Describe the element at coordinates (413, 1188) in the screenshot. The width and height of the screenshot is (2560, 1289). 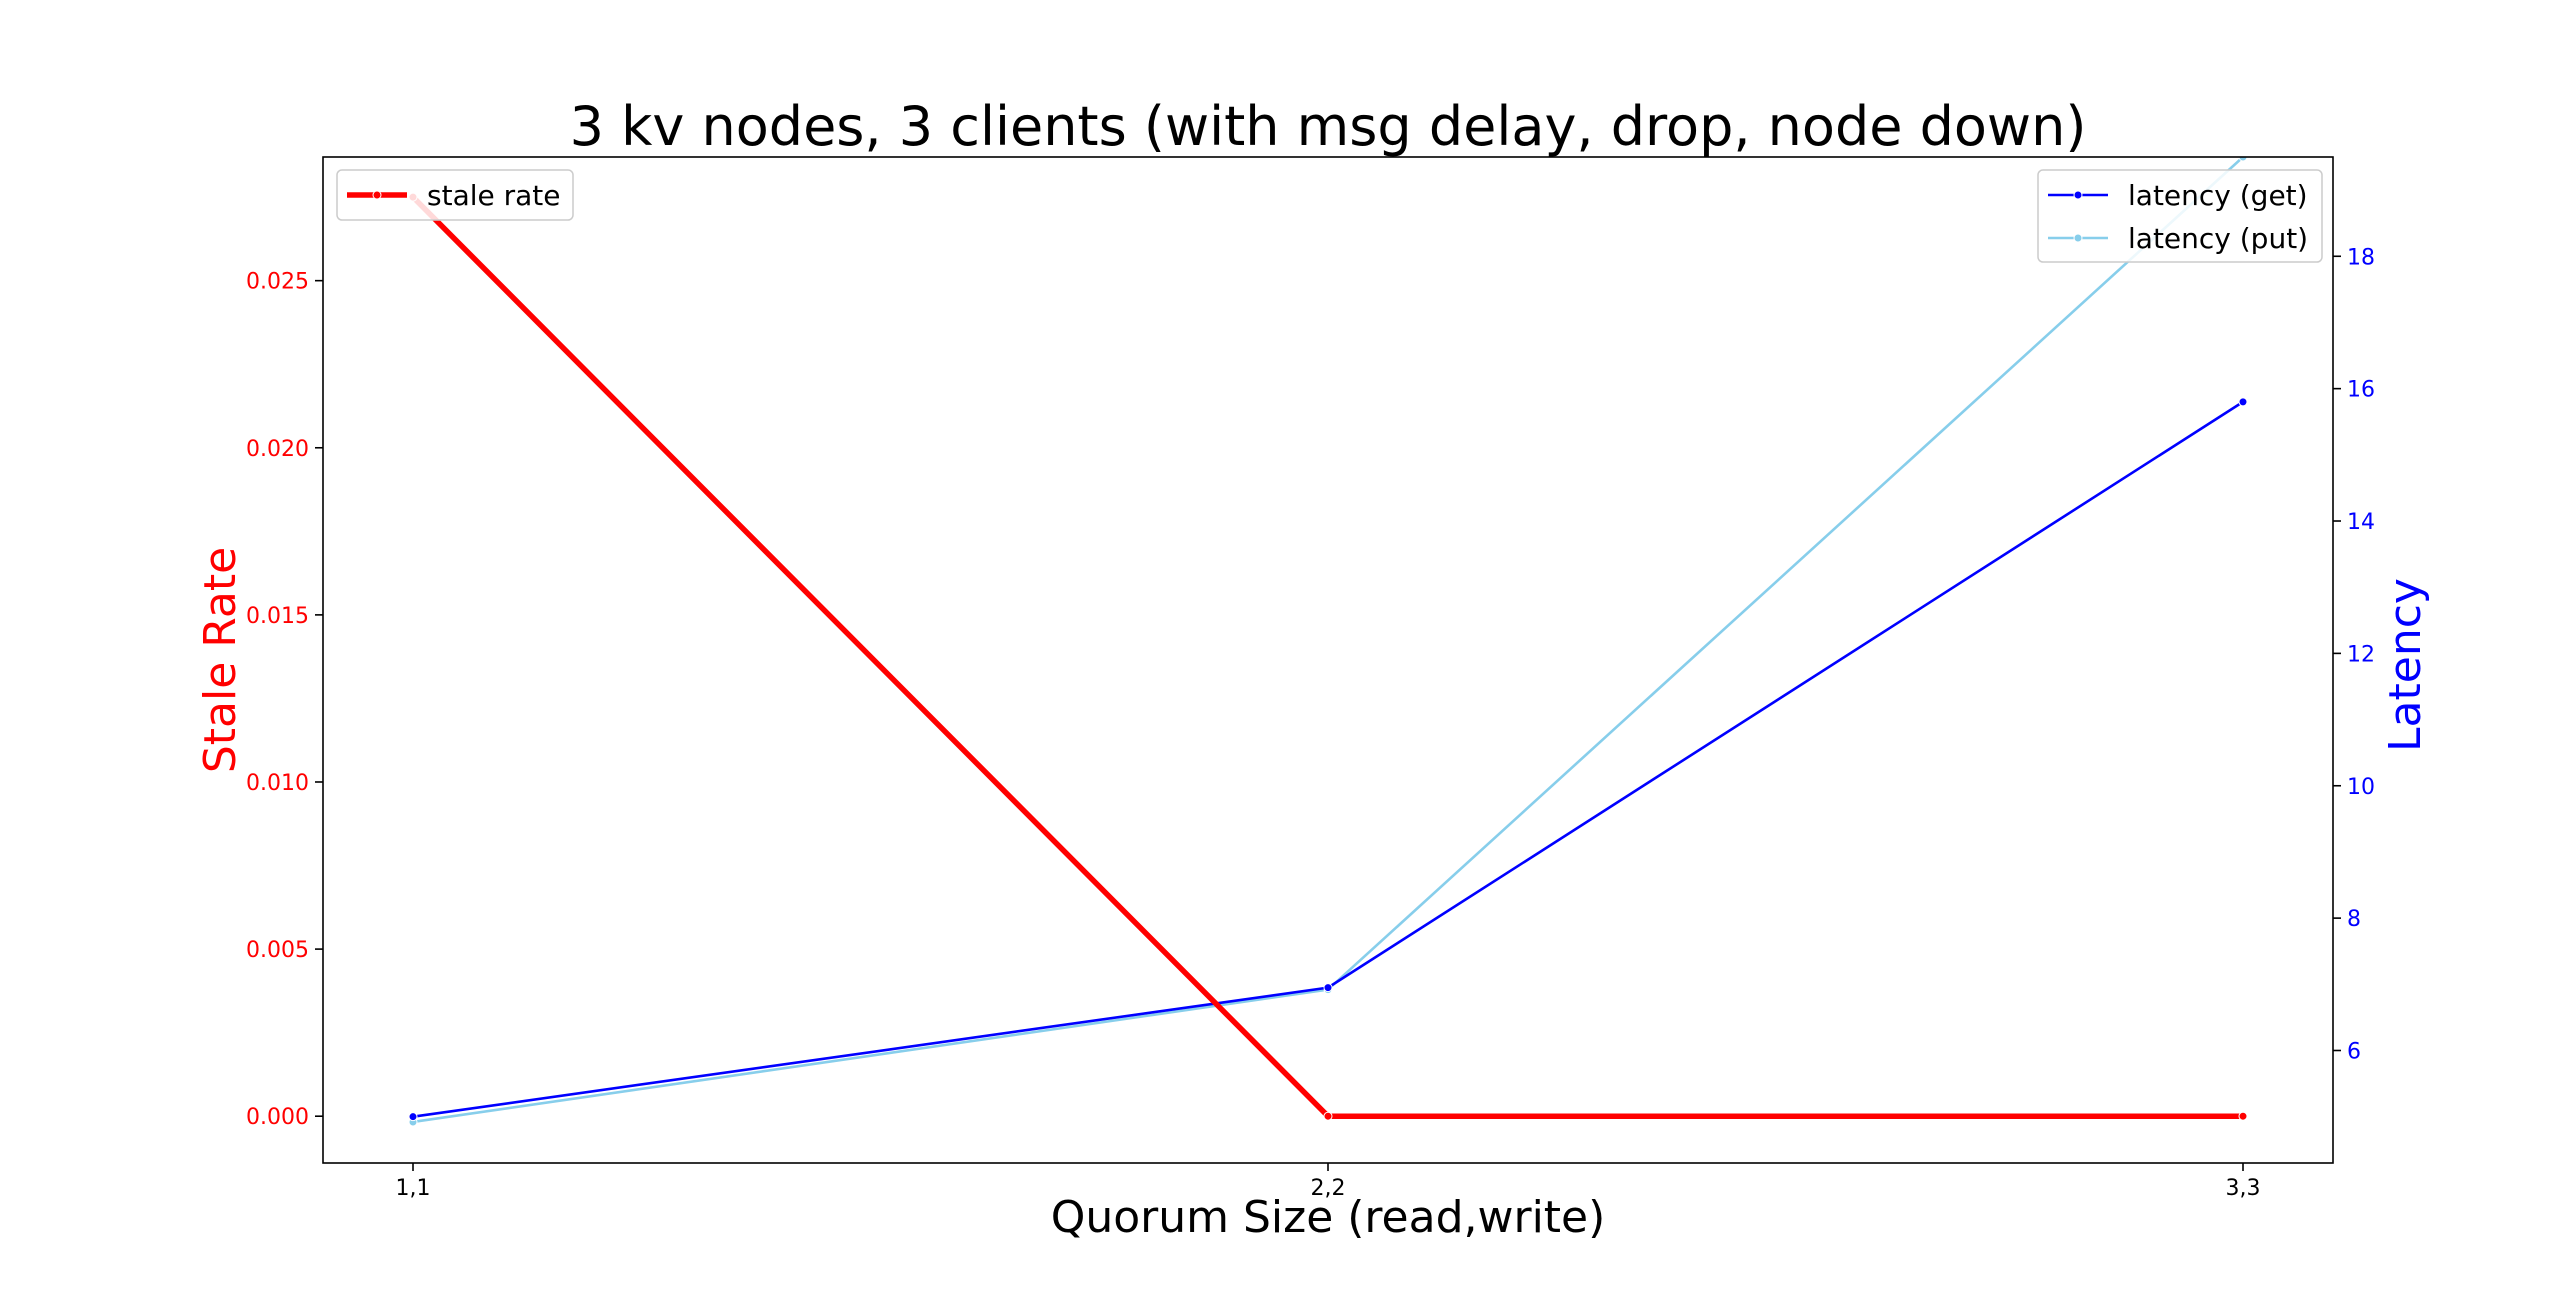
I see `x-tick-label: 1,1` at that location.